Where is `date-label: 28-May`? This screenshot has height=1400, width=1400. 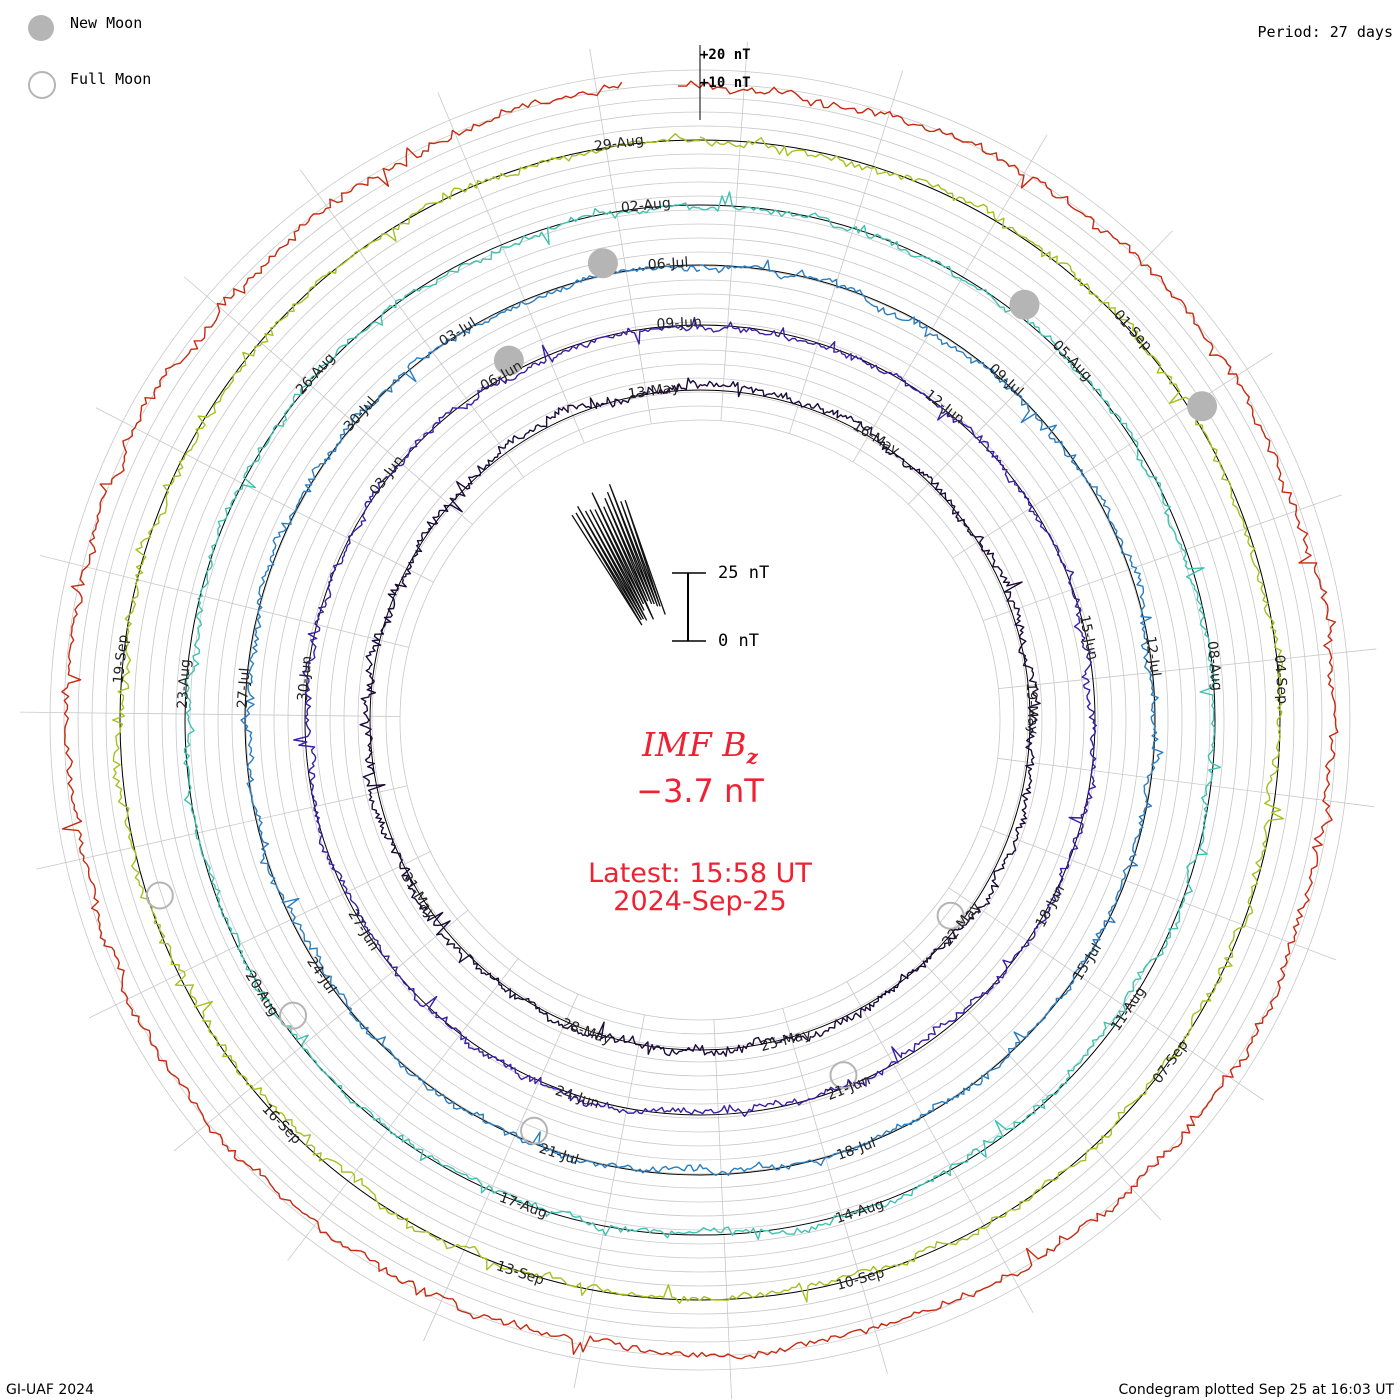 date-label: 28-May is located at coordinates (586, 1032).